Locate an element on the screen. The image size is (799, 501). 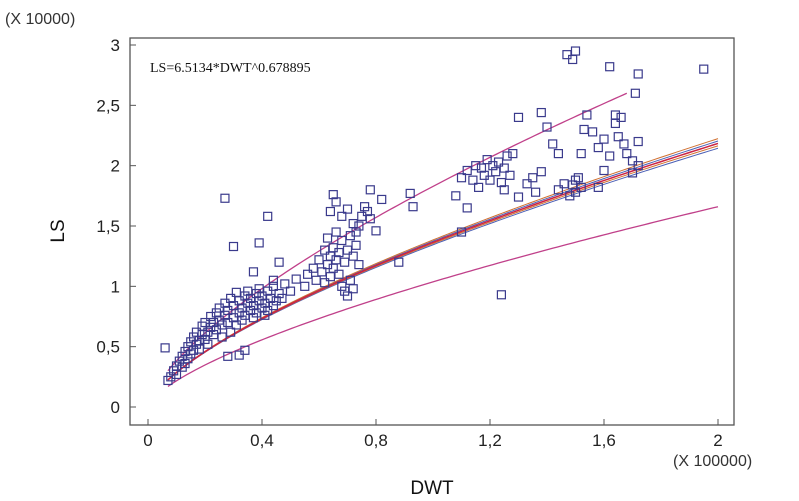
y-tick-label: 2,5 is located at coordinates (108, 105).